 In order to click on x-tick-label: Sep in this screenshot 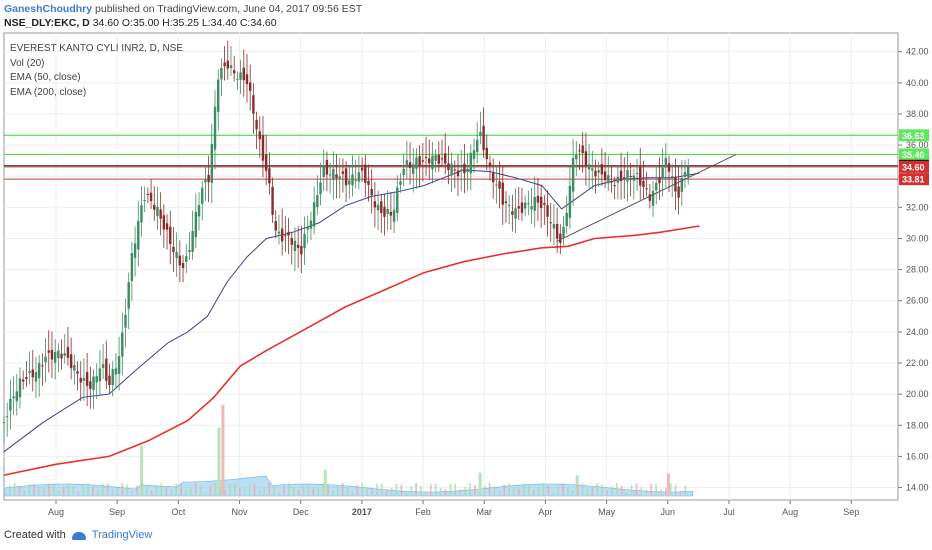, I will do `click(117, 512)`.